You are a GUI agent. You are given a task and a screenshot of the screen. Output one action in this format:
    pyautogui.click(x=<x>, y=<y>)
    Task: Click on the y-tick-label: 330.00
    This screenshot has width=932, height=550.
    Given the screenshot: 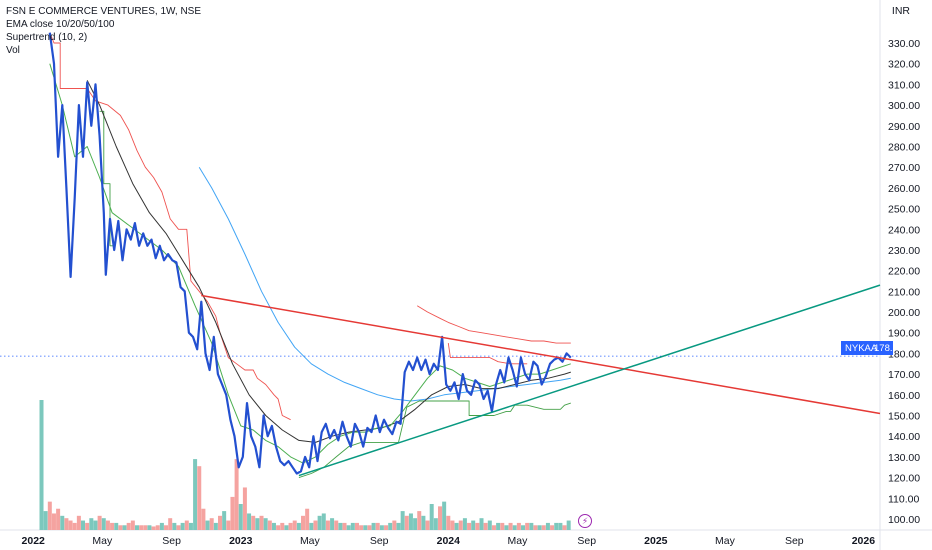 What is the action you would take?
    pyautogui.click(x=904, y=44)
    